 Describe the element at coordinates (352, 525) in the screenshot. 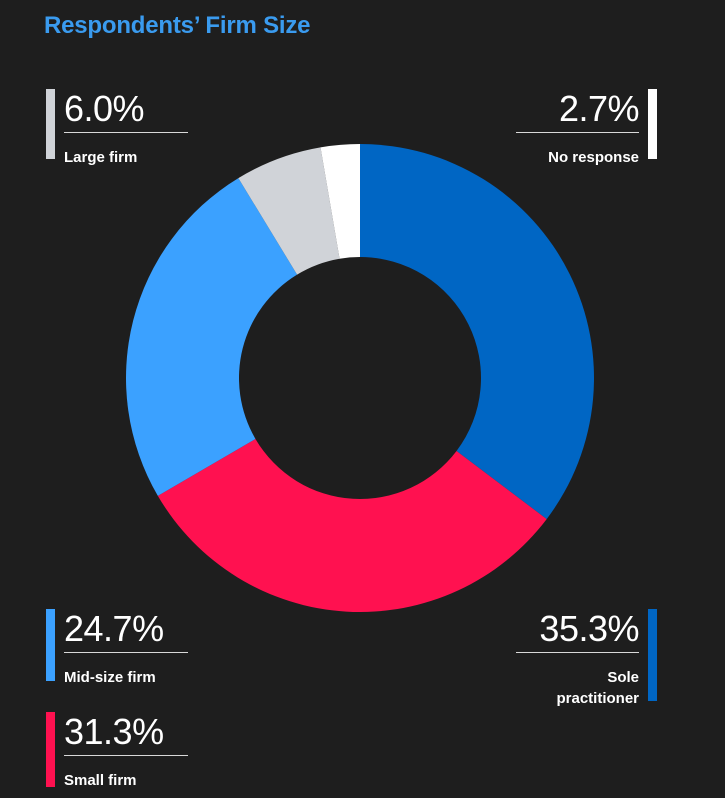

I see `donut-slice-small-firm` at that location.